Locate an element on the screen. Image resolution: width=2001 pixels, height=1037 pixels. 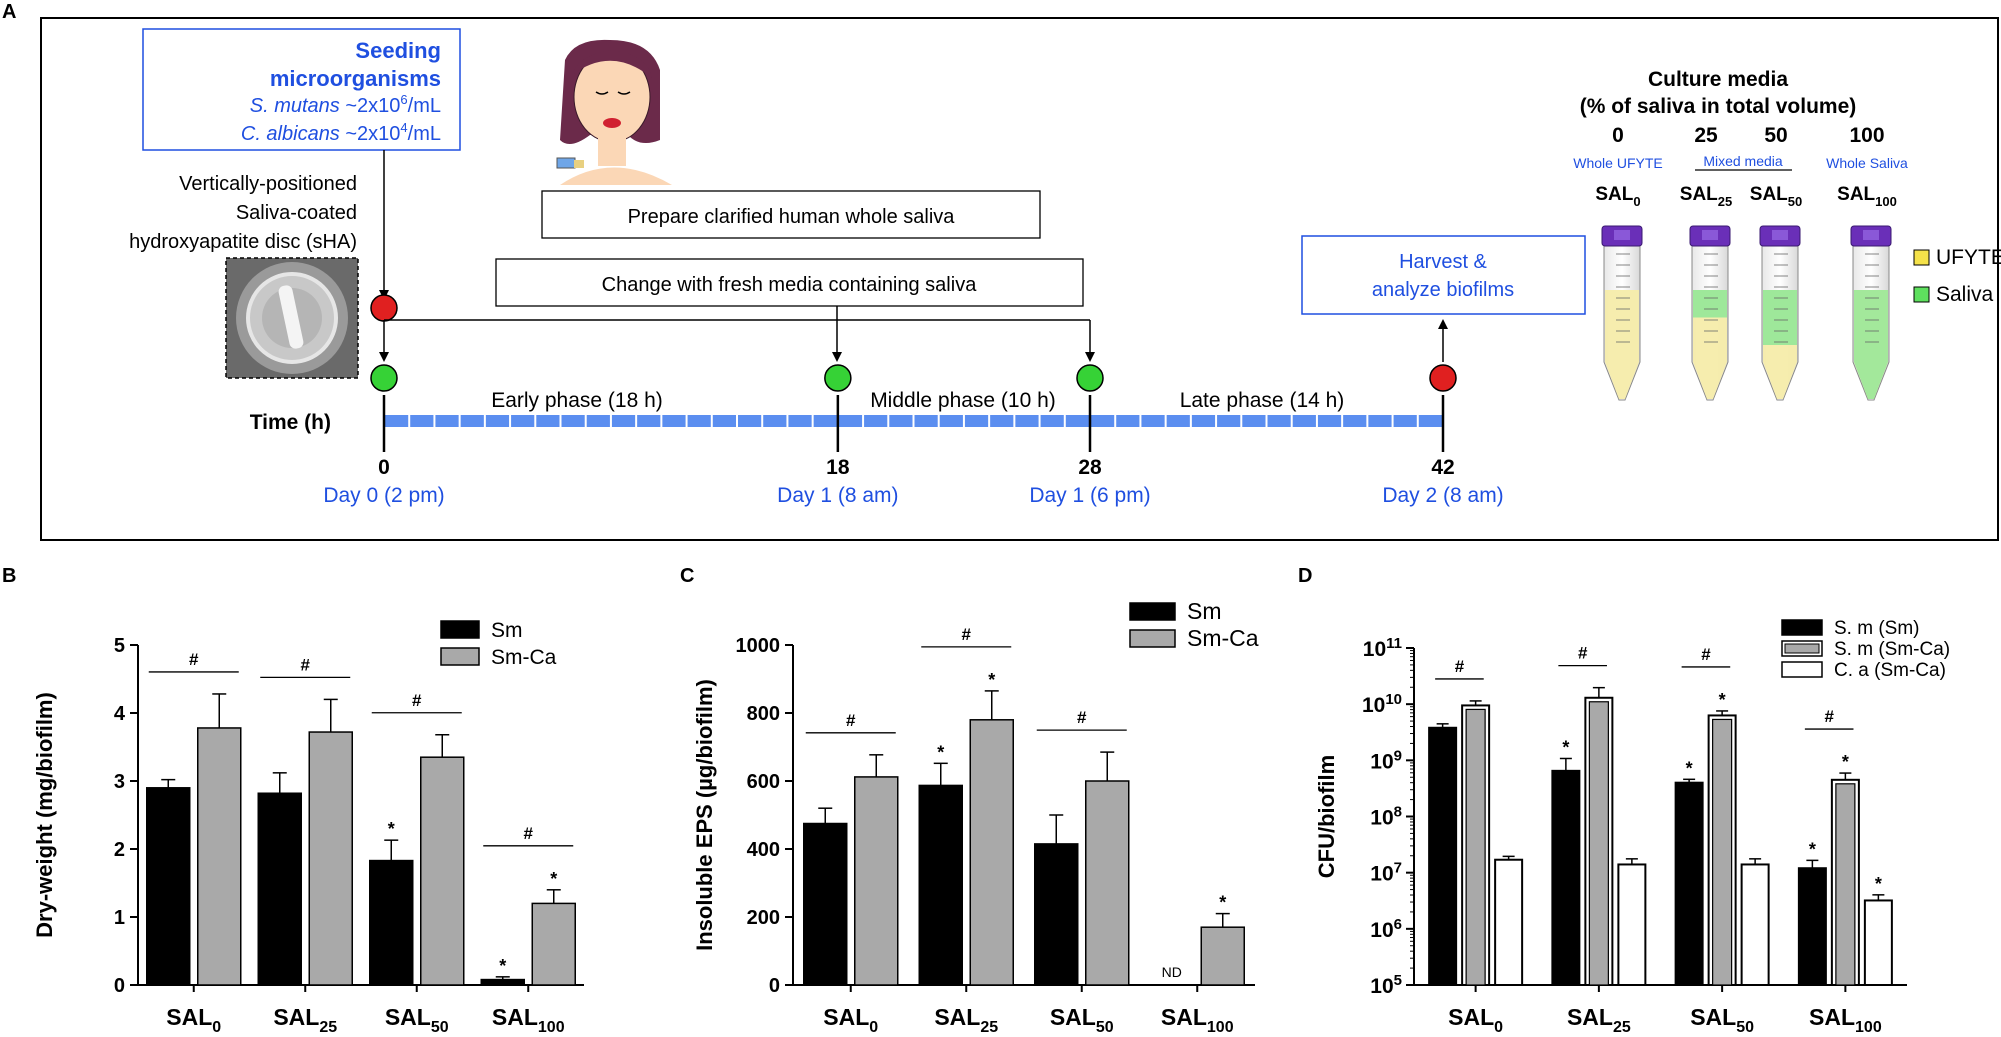
y-tick-label: 4 is located at coordinates (120, 714).